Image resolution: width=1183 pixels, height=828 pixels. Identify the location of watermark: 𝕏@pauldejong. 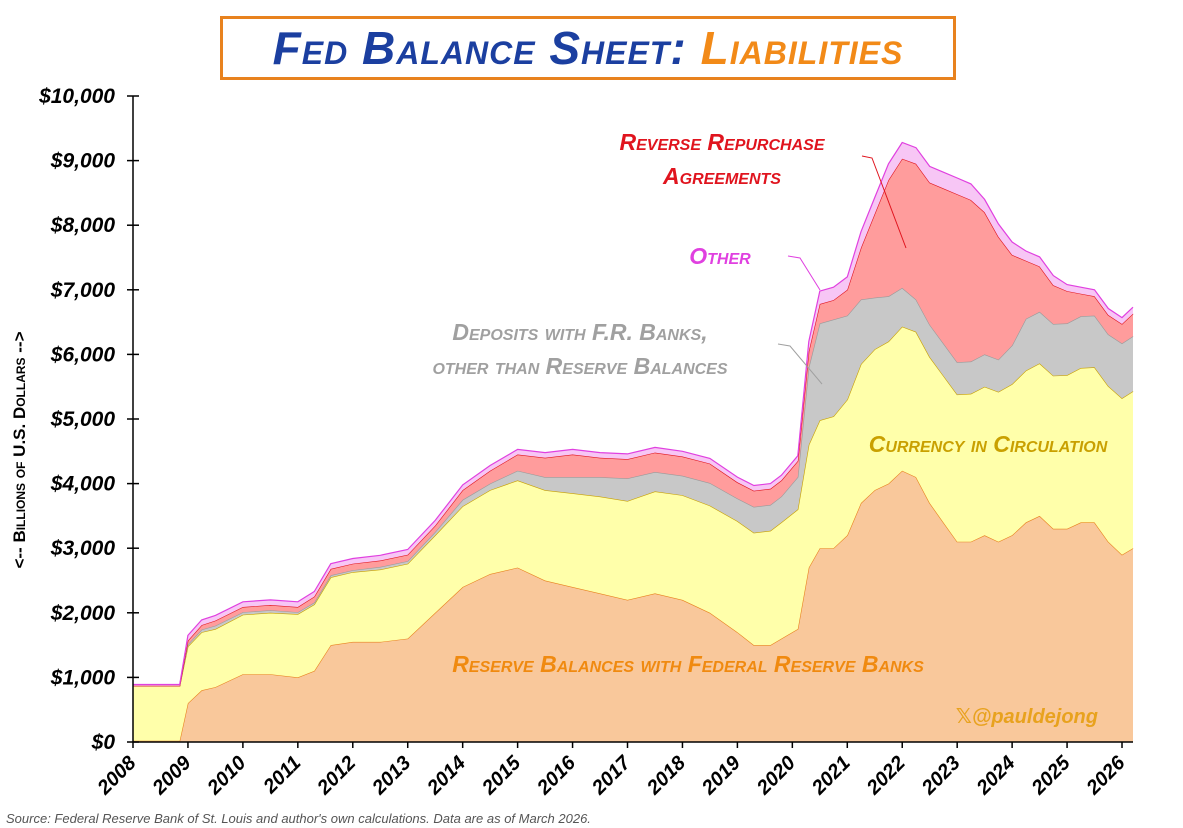
(1027, 717).